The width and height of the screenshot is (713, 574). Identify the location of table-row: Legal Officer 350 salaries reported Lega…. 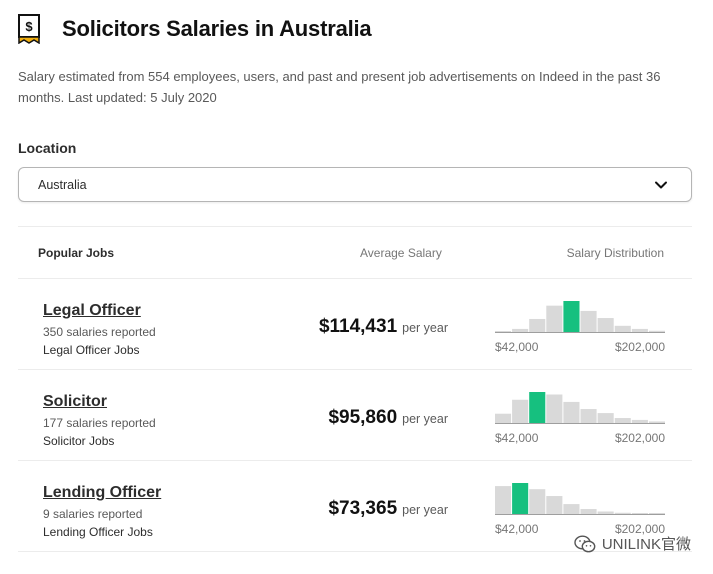
(355, 324).